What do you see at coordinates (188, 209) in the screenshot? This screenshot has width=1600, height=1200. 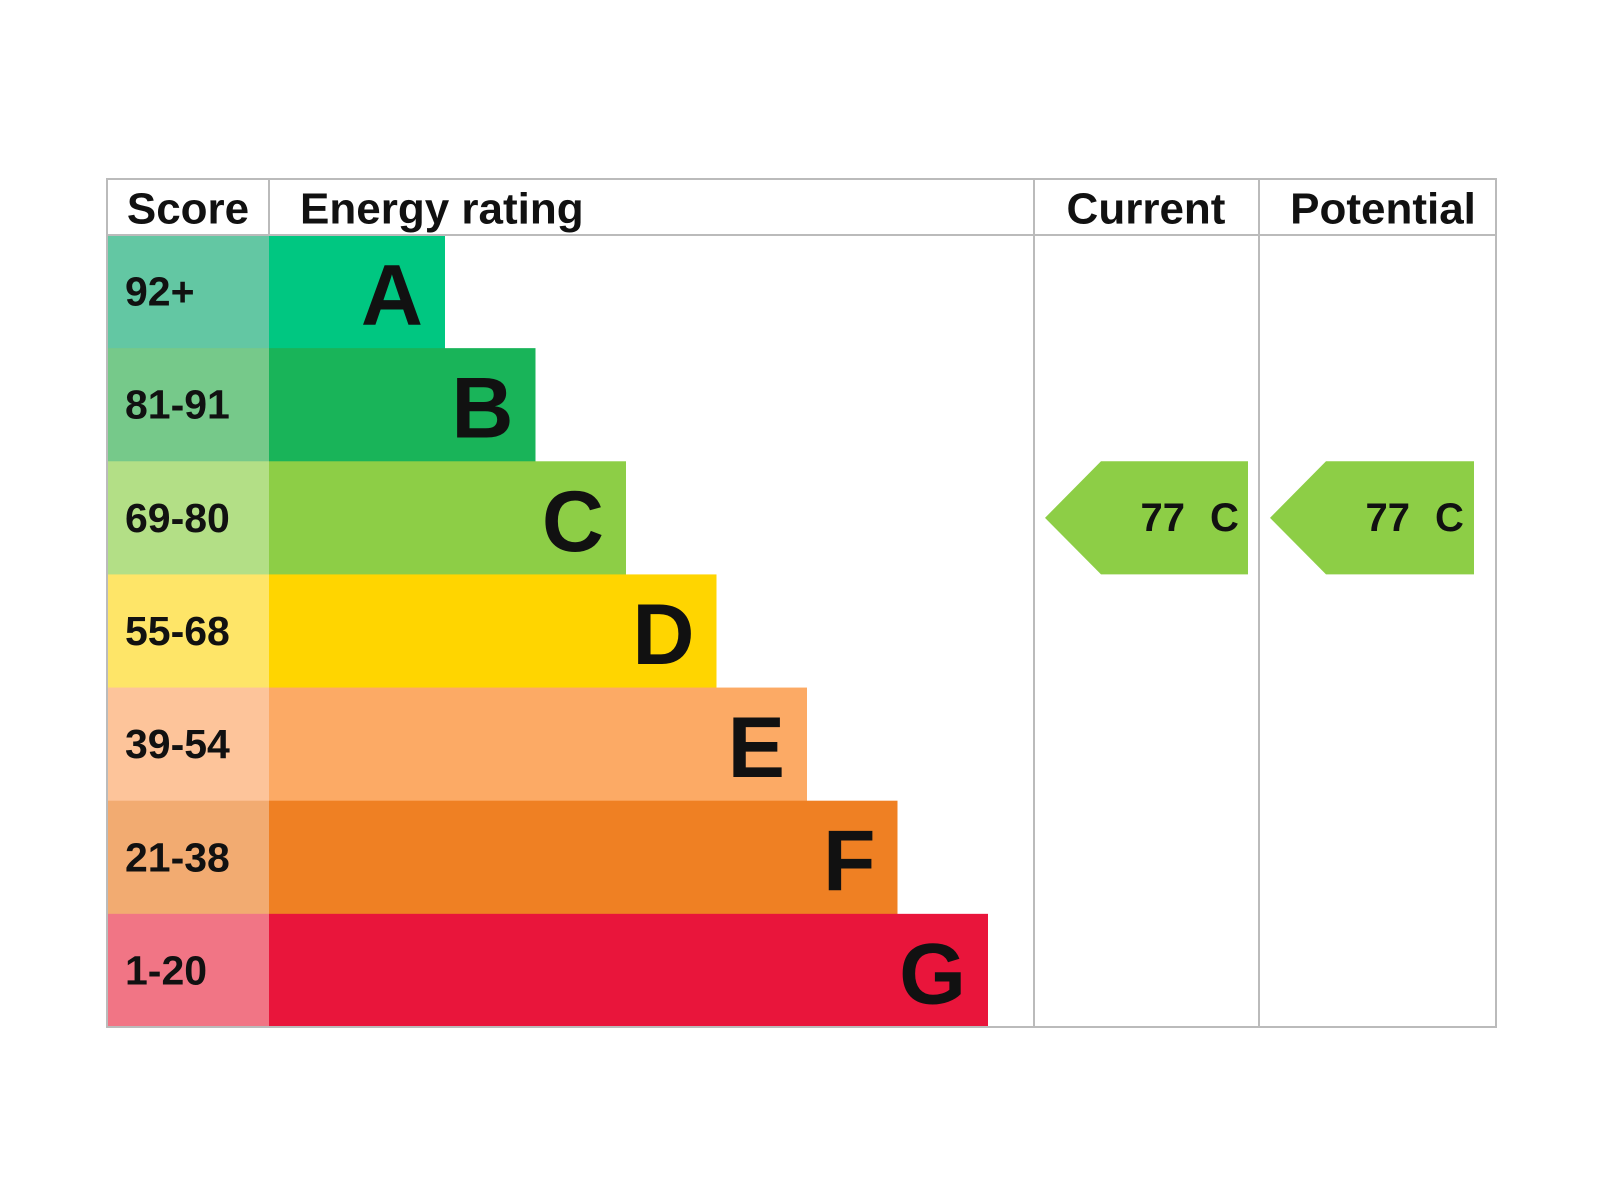 I see `header-score: Score` at bounding box center [188, 209].